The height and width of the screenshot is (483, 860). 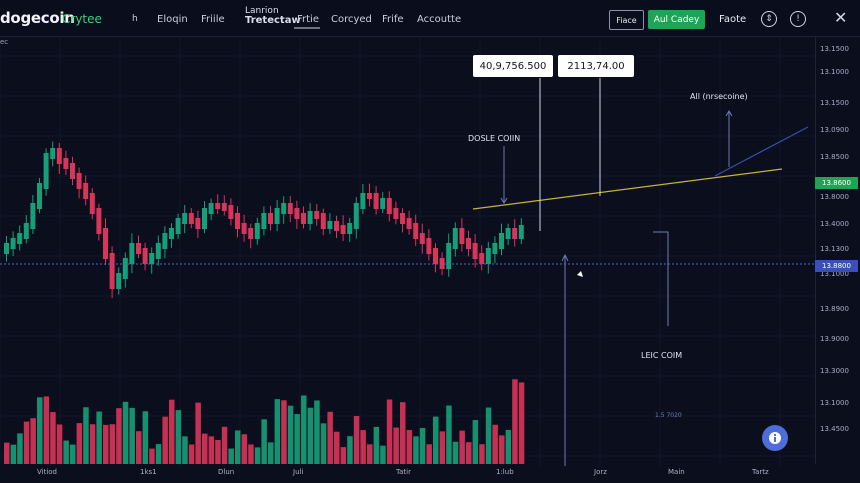 What do you see at coordinates (668, 415) in the screenshot?
I see `annotation-dim-label: 1.5 7020` at bounding box center [668, 415].